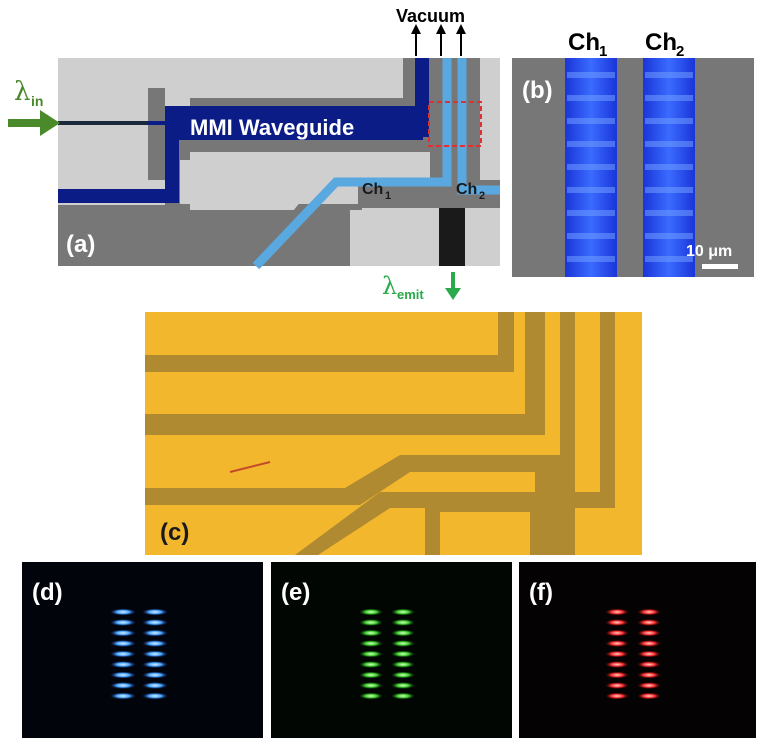 This screenshot has height=744, width=760. What do you see at coordinates (50, 123) in the screenshot?
I see `input-arrow-head` at bounding box center [50, 123].